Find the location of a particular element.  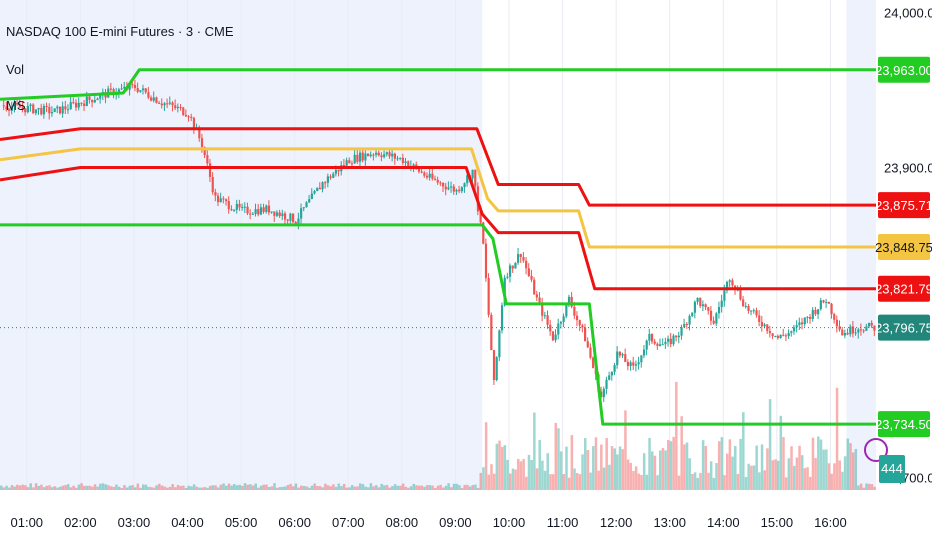

price-tag-current is located at coordinates (904, 327).